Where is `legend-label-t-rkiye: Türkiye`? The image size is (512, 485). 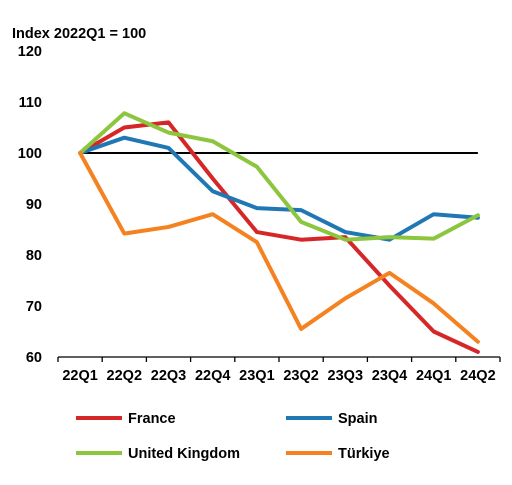 legend-label-t-rkiye: Türkiye is located at coordinates (364, 454).